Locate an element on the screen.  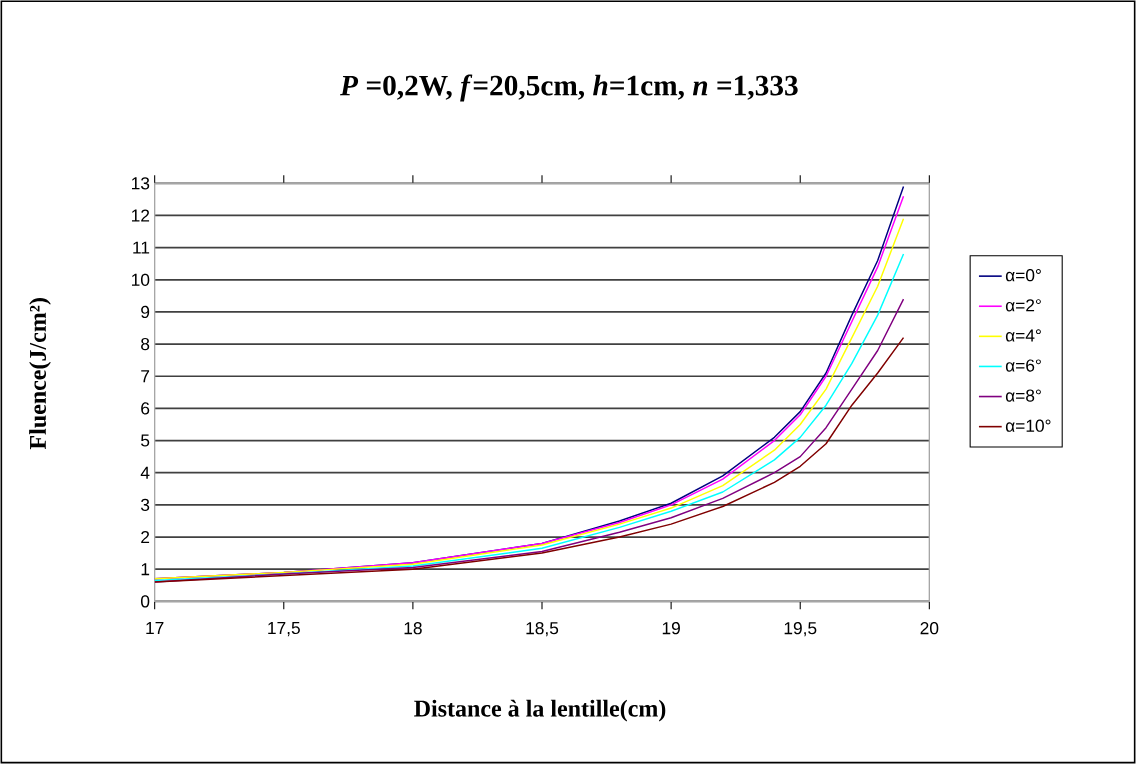
y-tick-label: 6 is located at coordinates (145, 408).